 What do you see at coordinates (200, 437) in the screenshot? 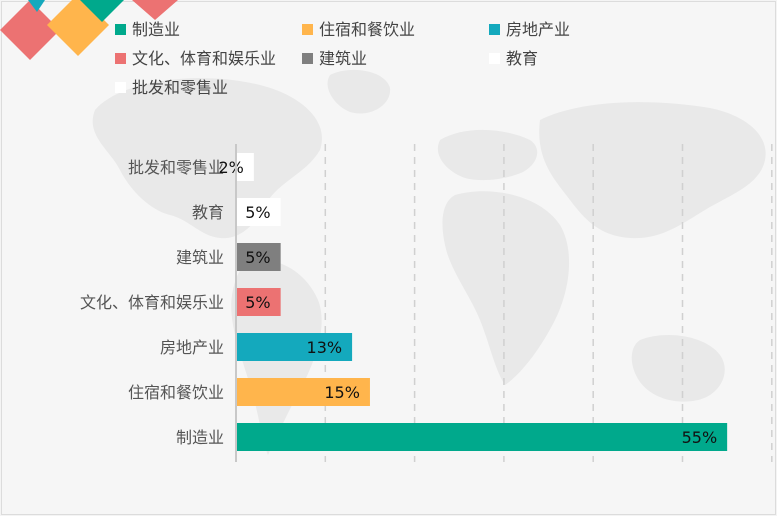
I see `category-label: 制造业` at bounding box center [200, 437].